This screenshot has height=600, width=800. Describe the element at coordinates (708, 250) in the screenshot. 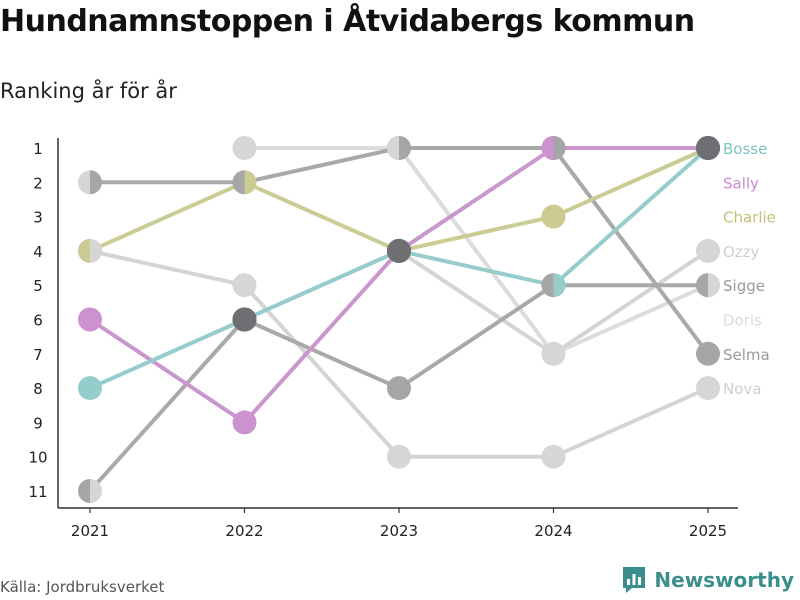

I see `marker-ozzy-2025` at that location.